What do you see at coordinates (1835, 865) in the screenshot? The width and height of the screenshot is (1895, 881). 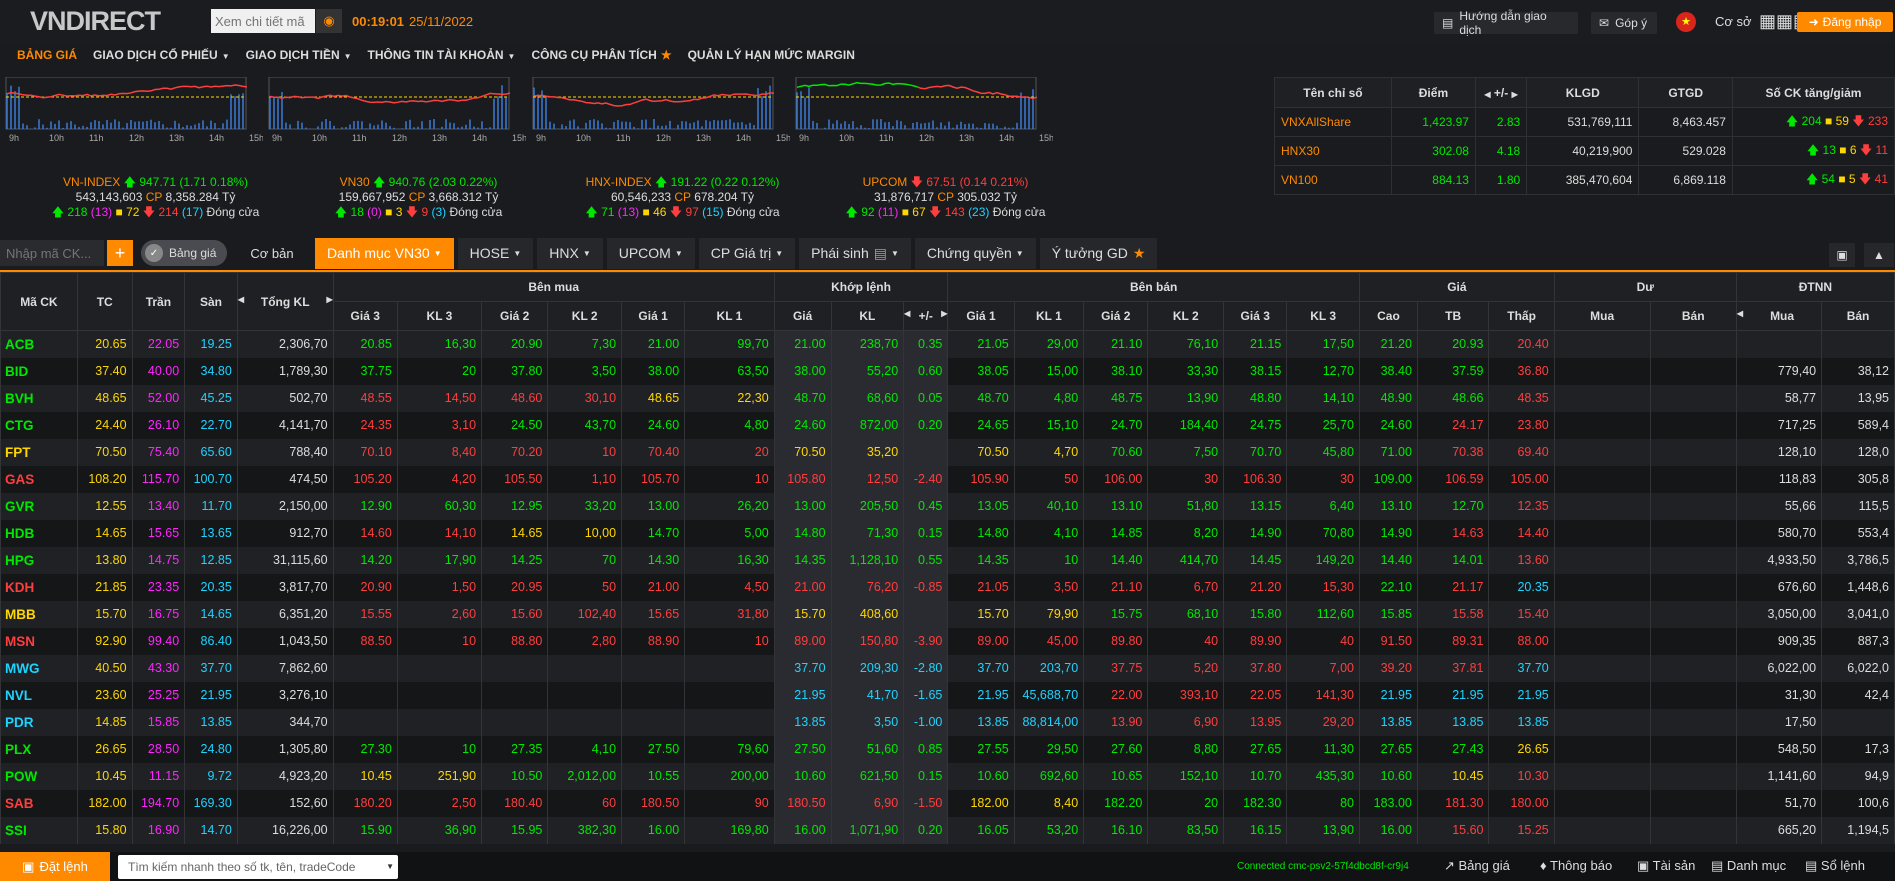 I see `bottom-nav-so-lenh: ▤ Sổ lệnh` at bounding box center [1835, 865].